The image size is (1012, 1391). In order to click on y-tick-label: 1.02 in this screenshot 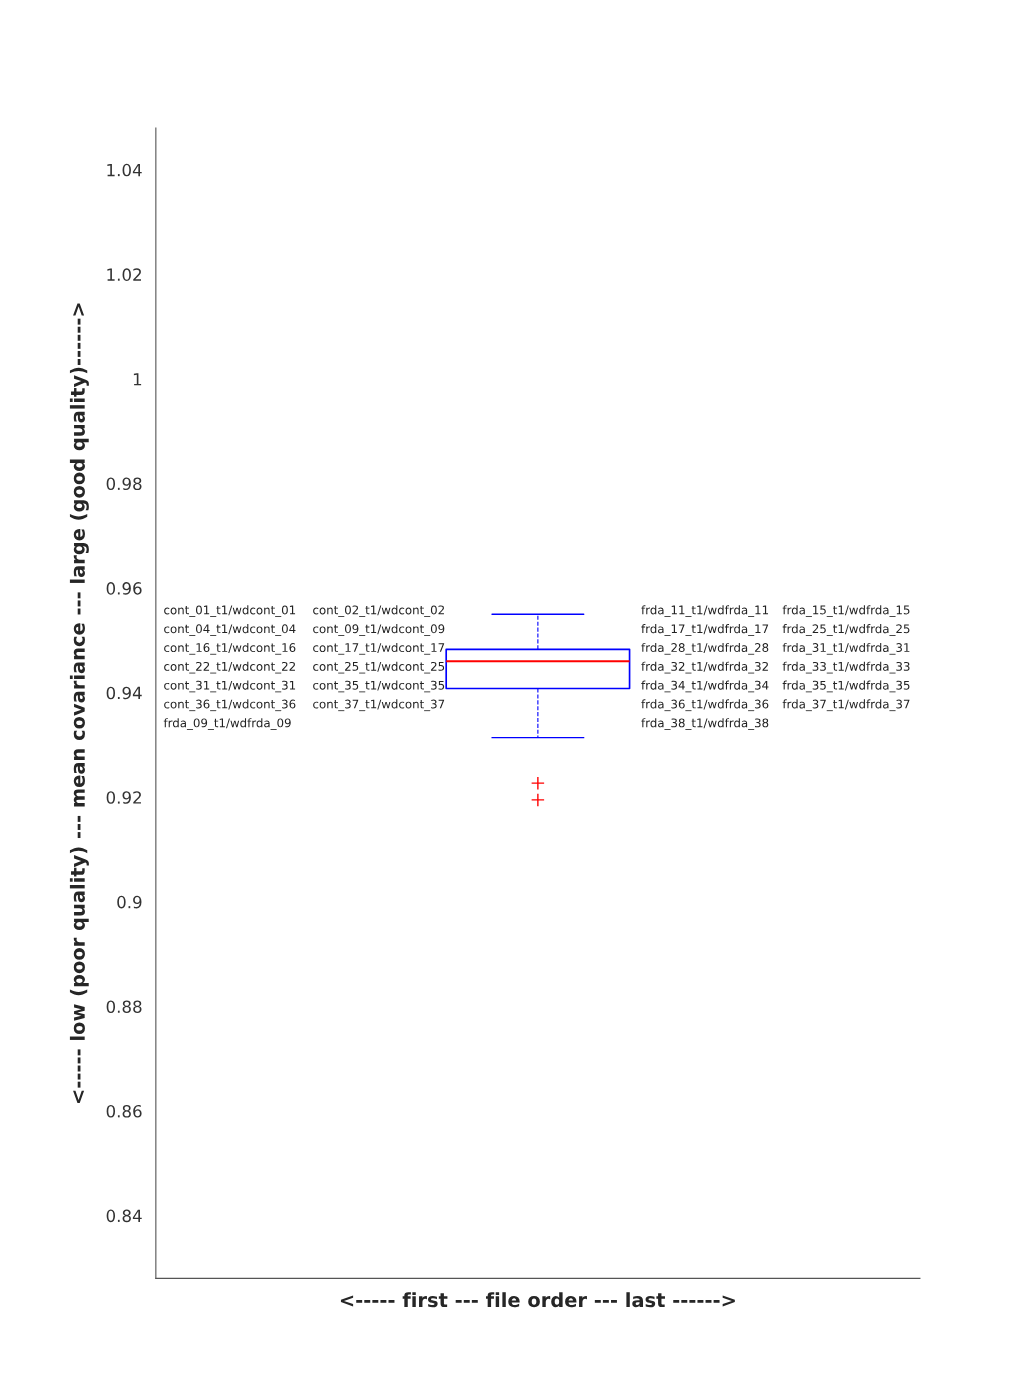, I will do `click(124, 274)`.